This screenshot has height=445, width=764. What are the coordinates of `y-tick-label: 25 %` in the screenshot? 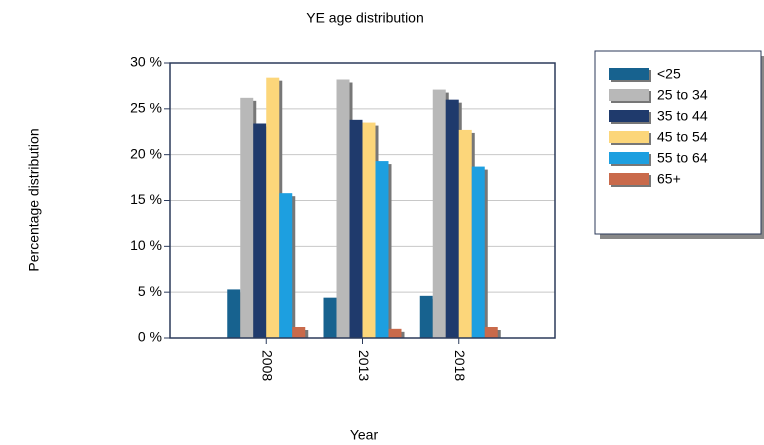 It's located at (146, 108).